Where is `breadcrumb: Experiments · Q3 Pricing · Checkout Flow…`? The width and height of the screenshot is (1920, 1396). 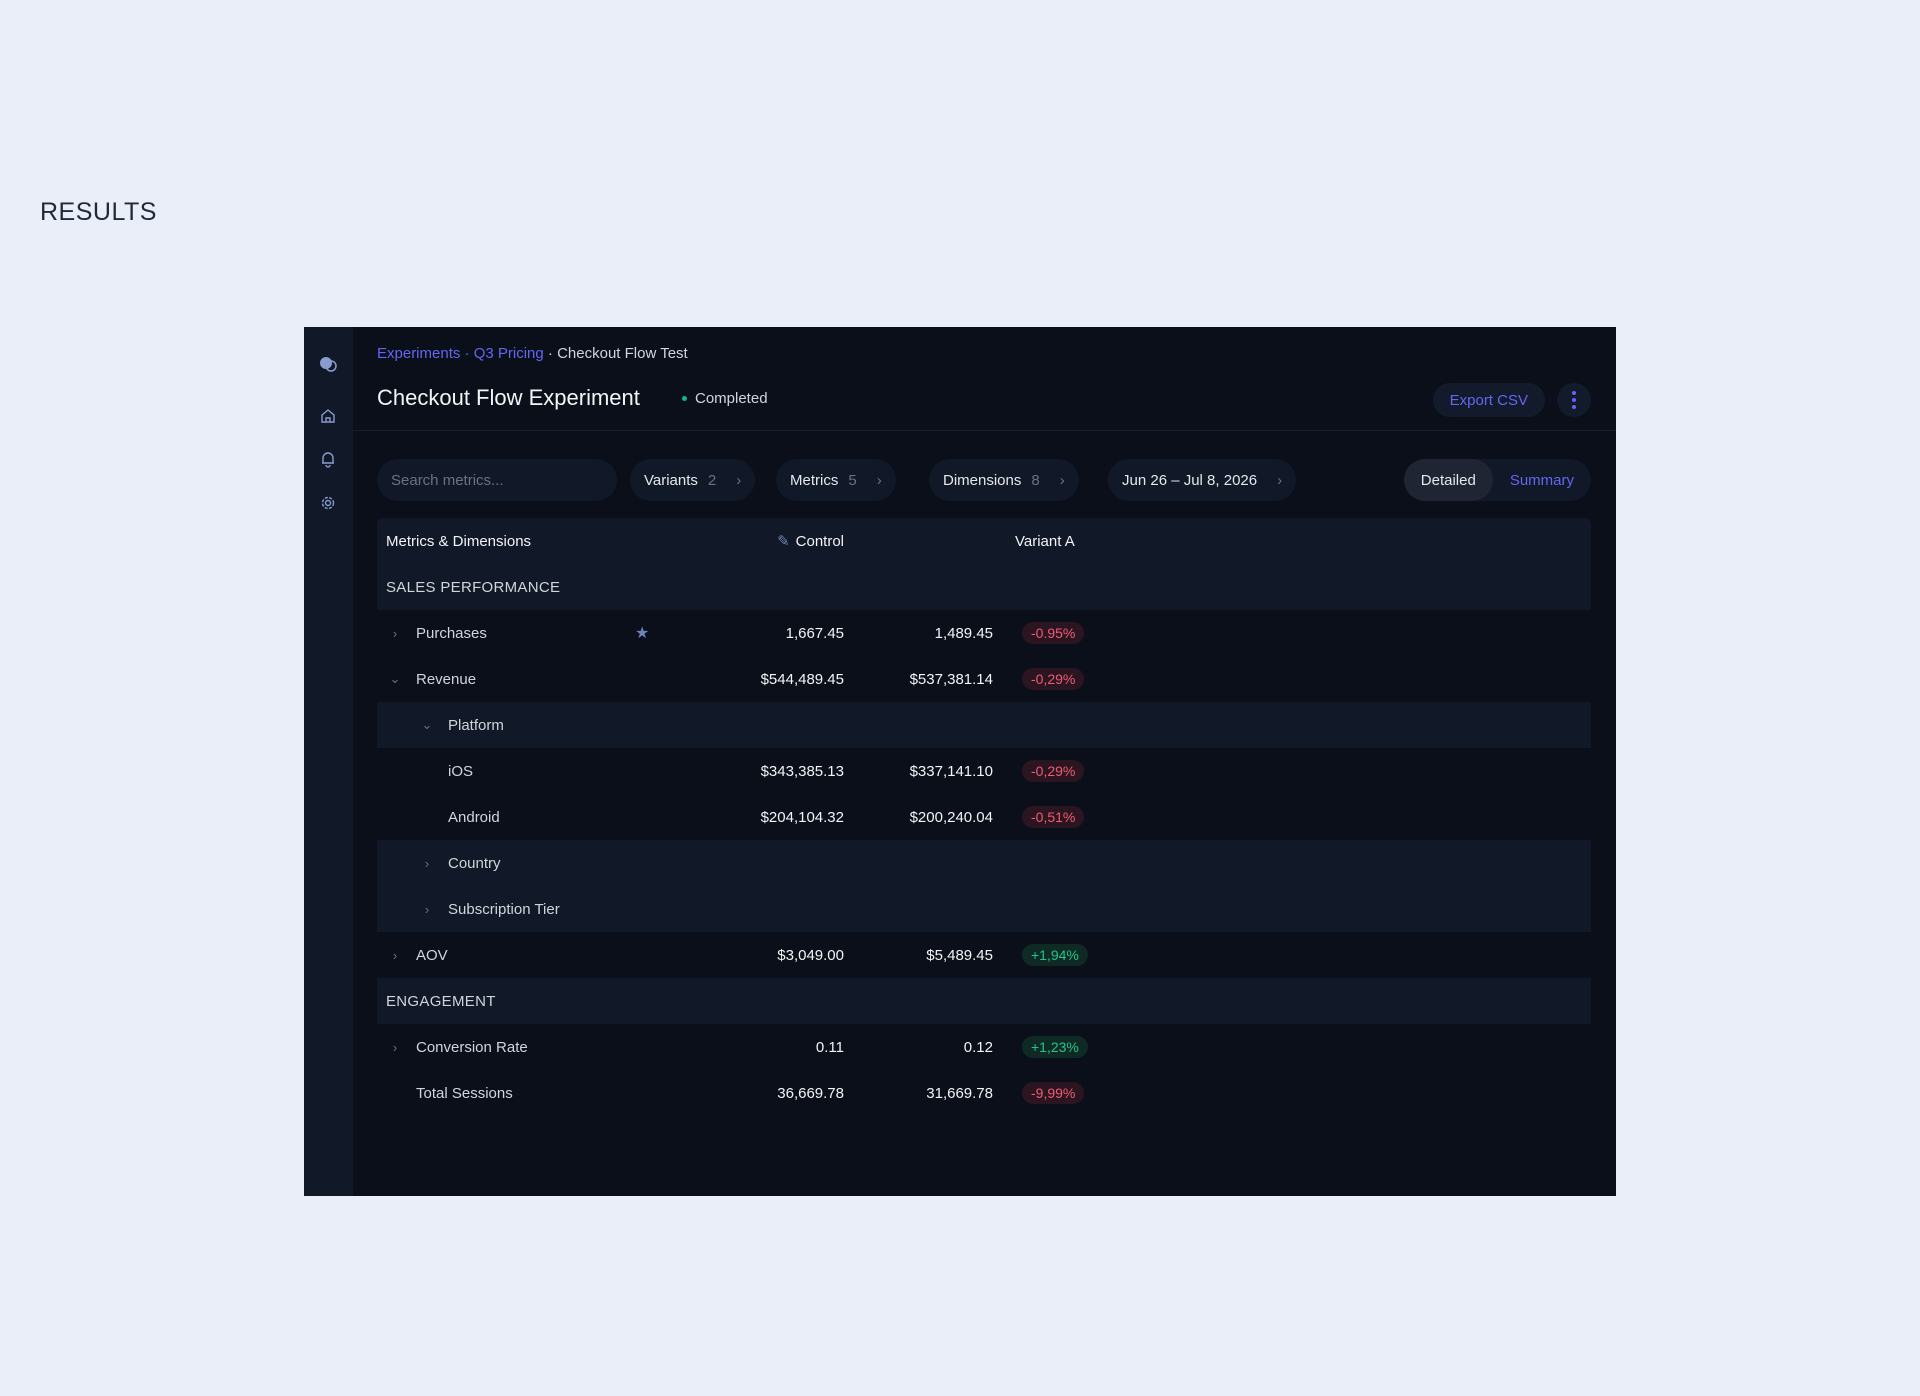 breadcrumb: Experiments · Q3 Pricing · Checkout Flow… is located at coordinates (532, 353).